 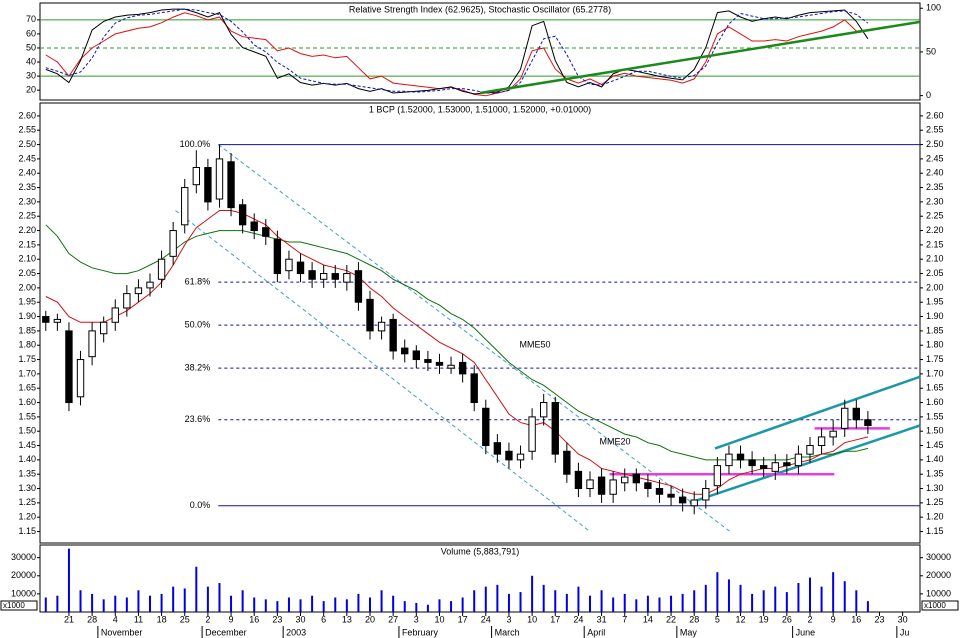 I want to click on y-tick-label: 1.40, so click(x=935, y=459).